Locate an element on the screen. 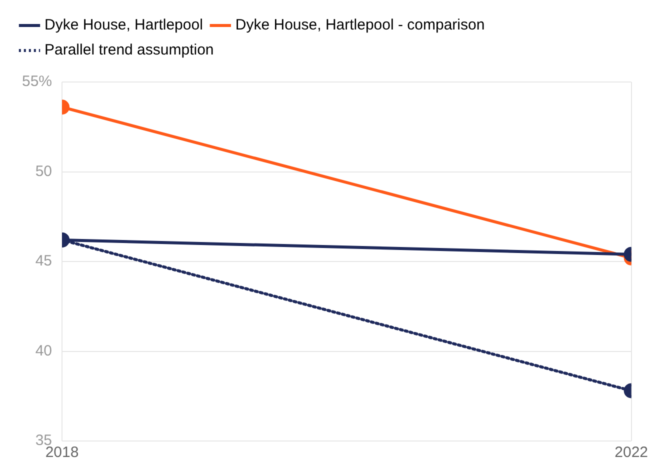  x-tick-label: 2022 is located at coordinates (631, 453).